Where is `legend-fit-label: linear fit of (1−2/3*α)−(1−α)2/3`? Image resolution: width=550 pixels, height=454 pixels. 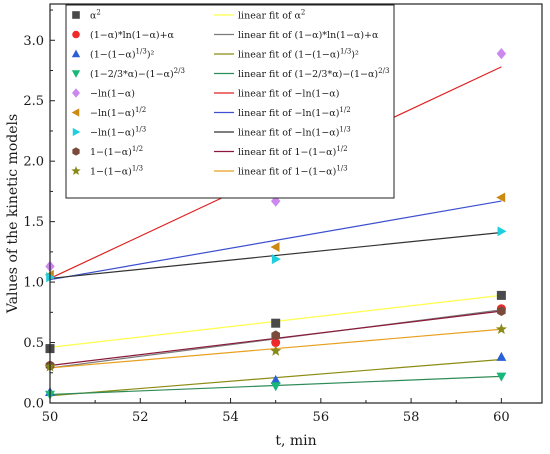
legend-fit-label: linear fit of (1−2/3*α)−(1−α)2/3 is located at coordinates (313, 73).